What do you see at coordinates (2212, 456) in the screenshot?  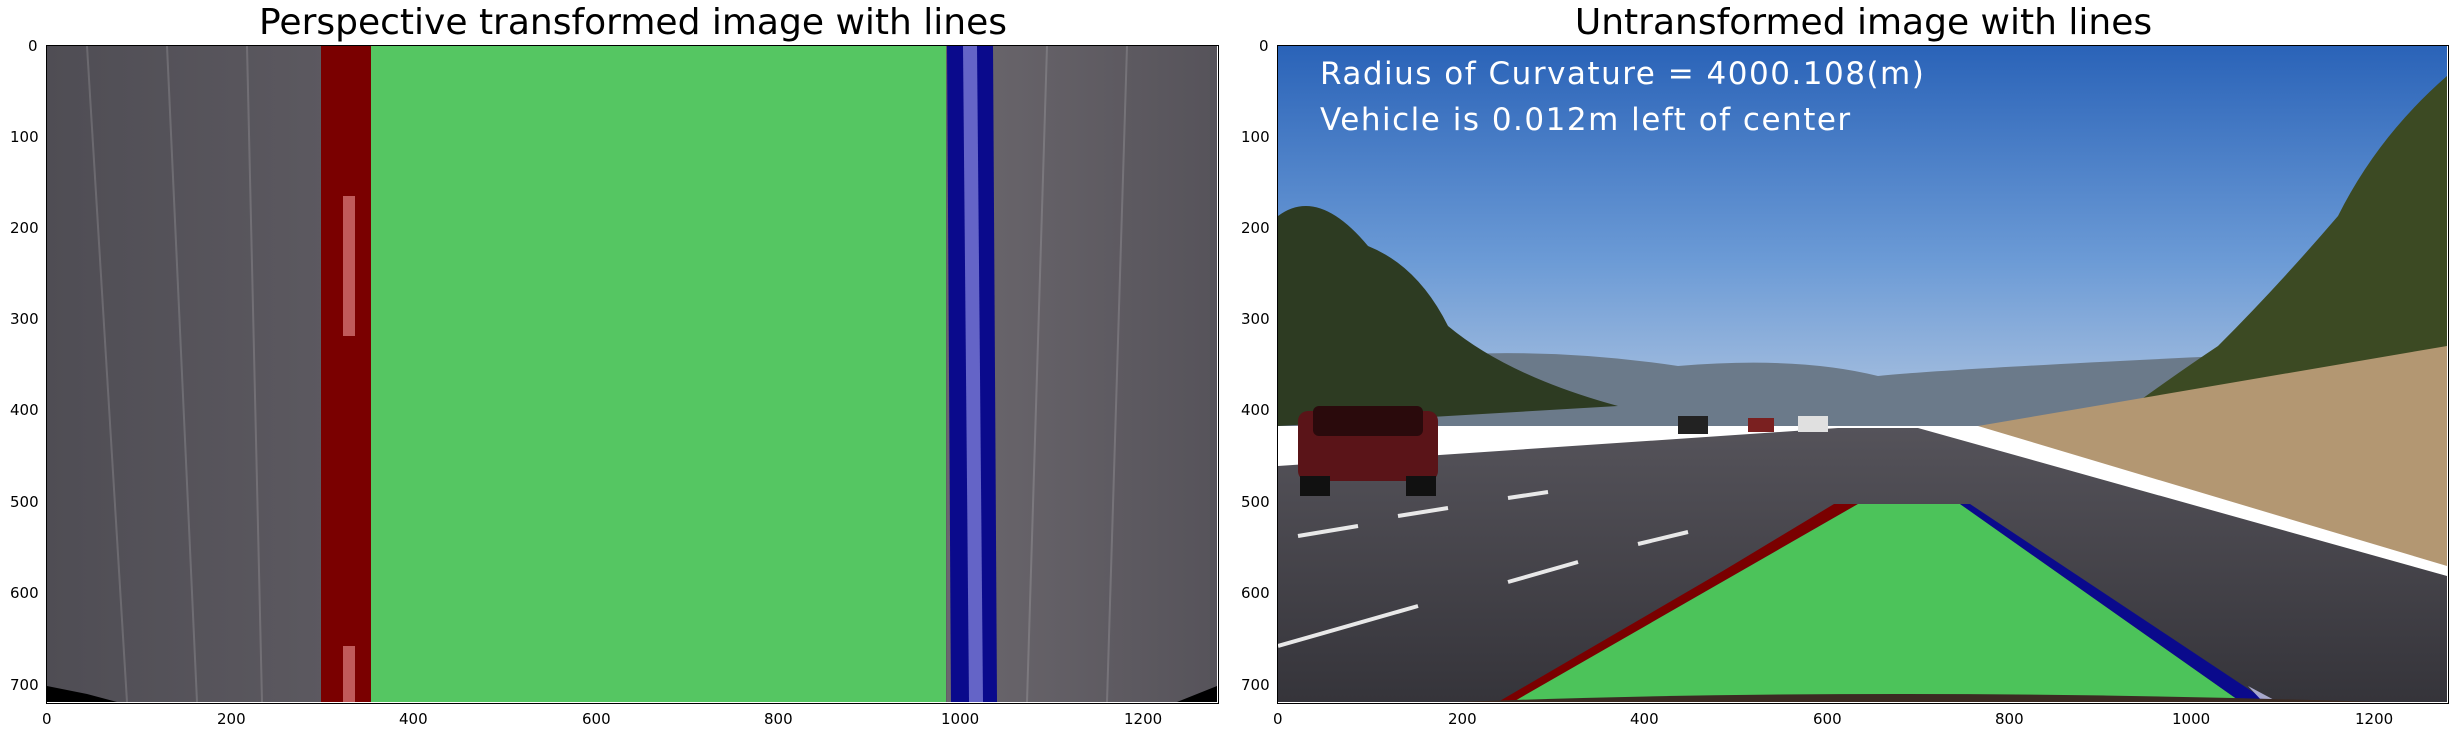 I see `dry-grass` at bounding box center [2212, 456].